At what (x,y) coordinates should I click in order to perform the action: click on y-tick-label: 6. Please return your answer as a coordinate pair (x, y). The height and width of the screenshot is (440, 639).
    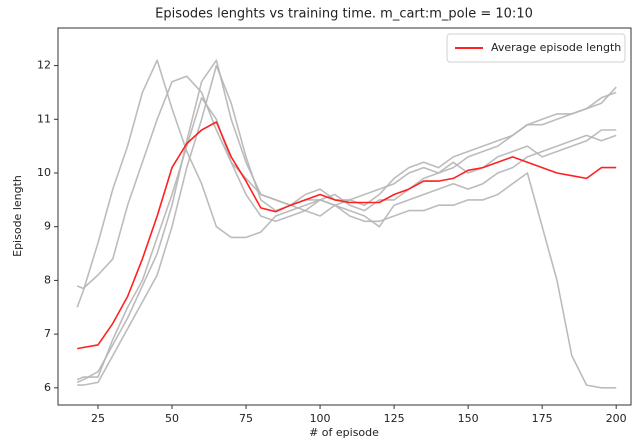
    Looking at the image, I should click on (47, 387).